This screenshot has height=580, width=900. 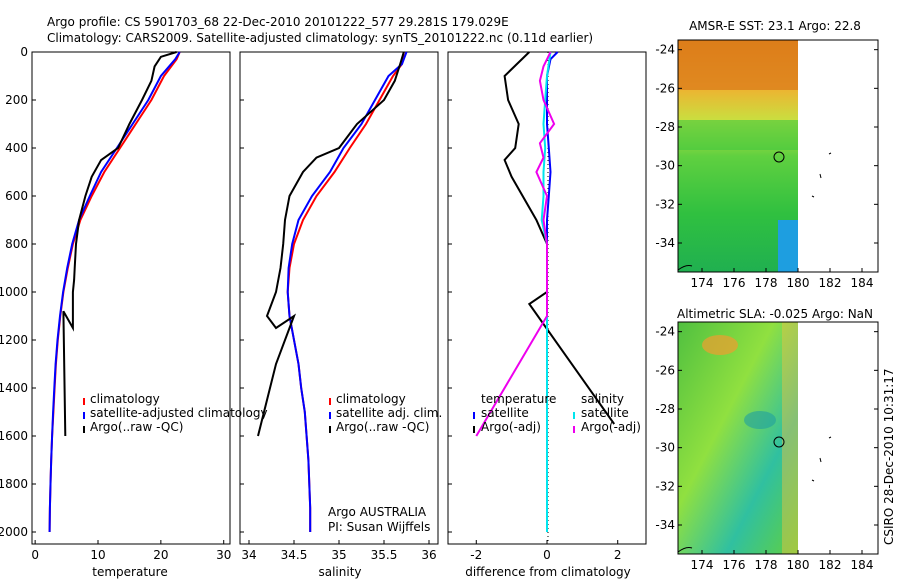 I want to click on sst-map-mid-patch, so click(x=738, y=135).